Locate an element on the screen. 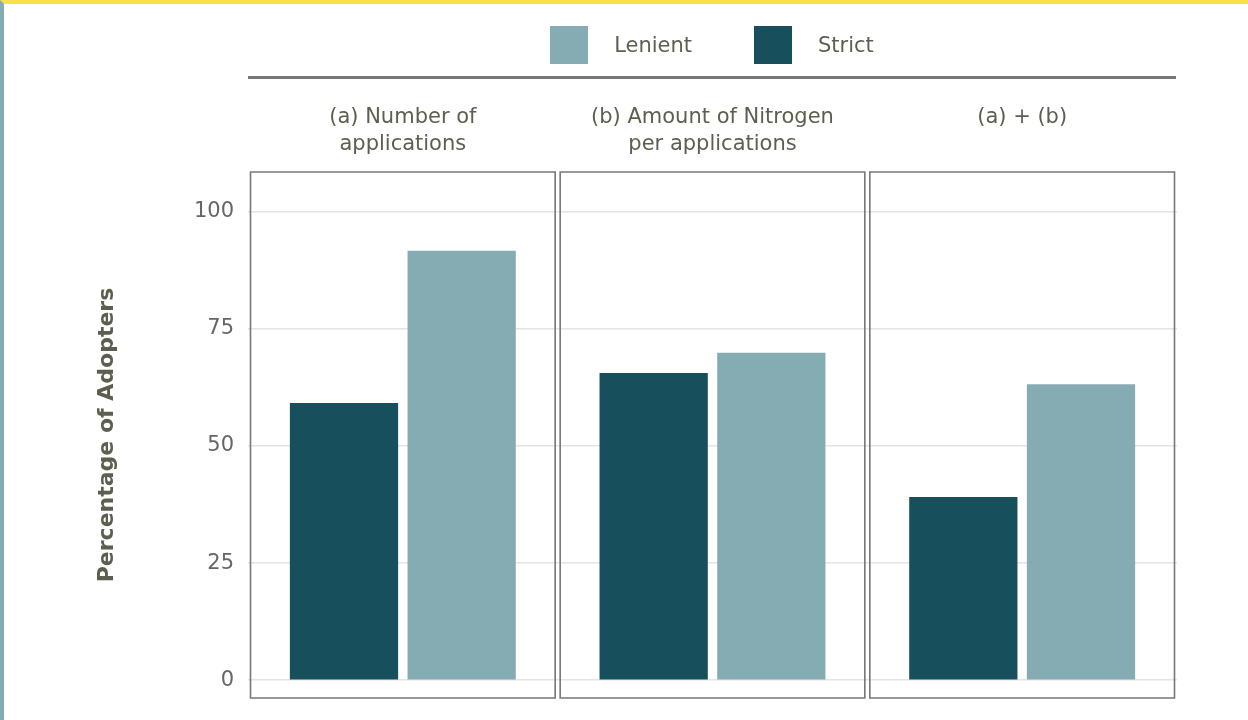 The width and height of the screenshot is (1248, 720). legend-label: Lenient is located at coordinates (653, 45).